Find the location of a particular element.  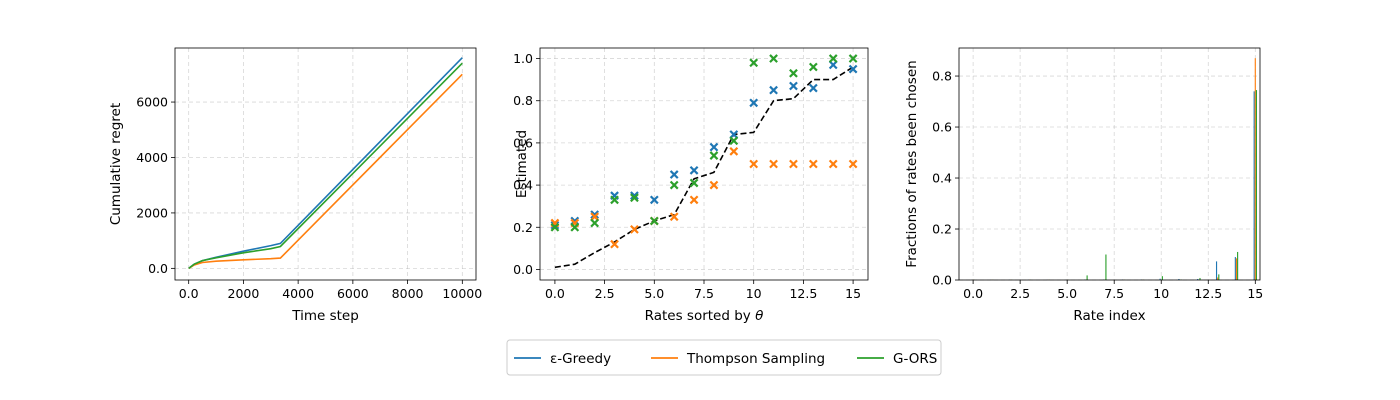

x-axis-label: Time step is located at coordinates (325, 316).